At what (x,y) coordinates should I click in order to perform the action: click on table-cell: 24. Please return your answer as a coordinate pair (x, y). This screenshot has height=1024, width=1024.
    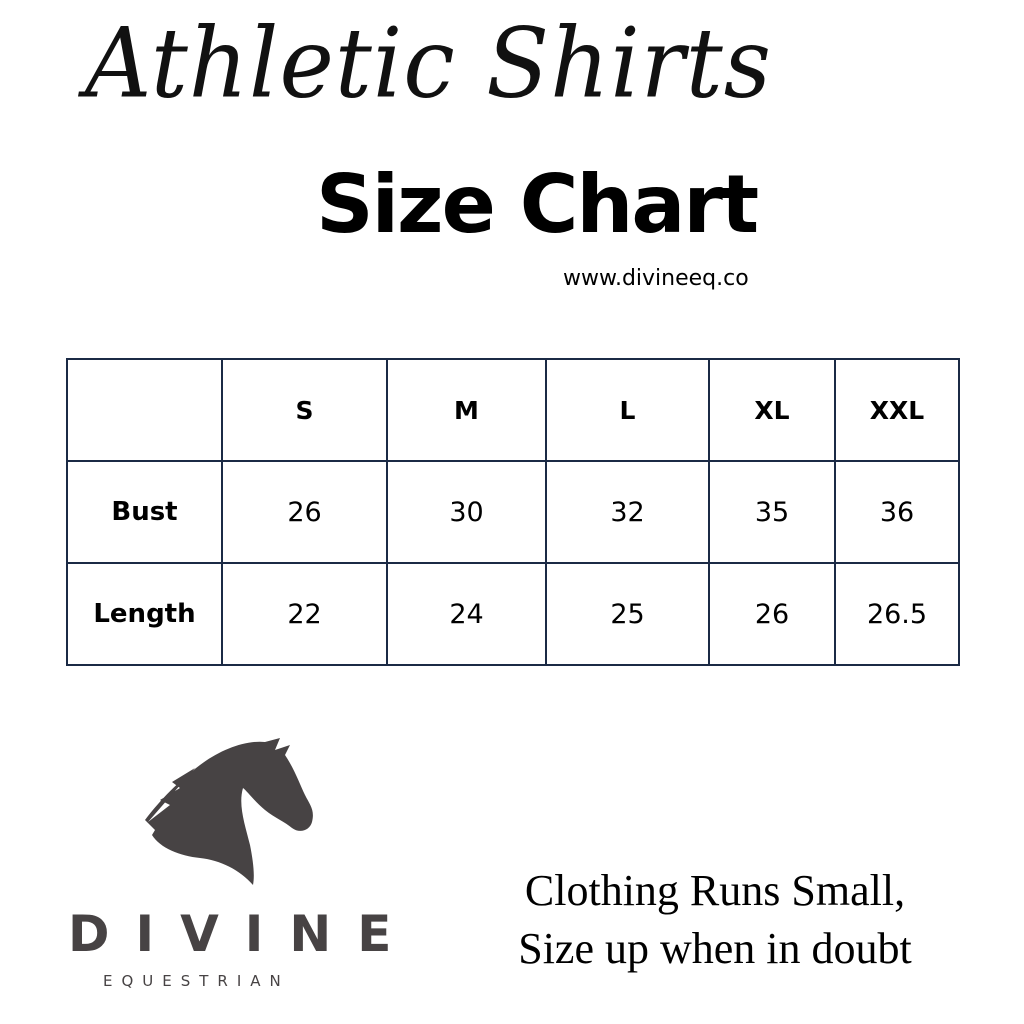
    Looking at the image, I should click on (466, 614).